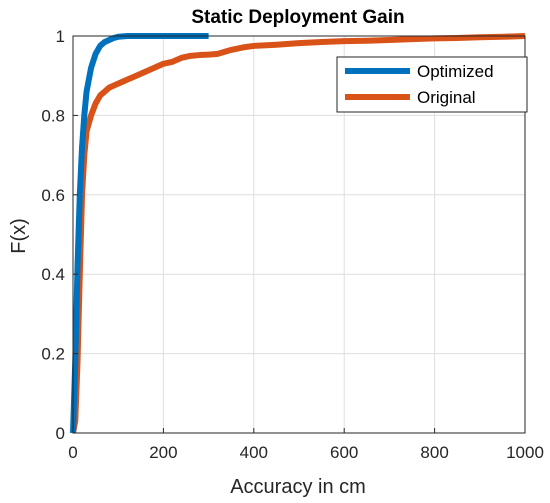  What do you see at coordinates (53, 115) in the screenshot?
I see `y-tick-label: 0.8` at bounding box center [53, 115].